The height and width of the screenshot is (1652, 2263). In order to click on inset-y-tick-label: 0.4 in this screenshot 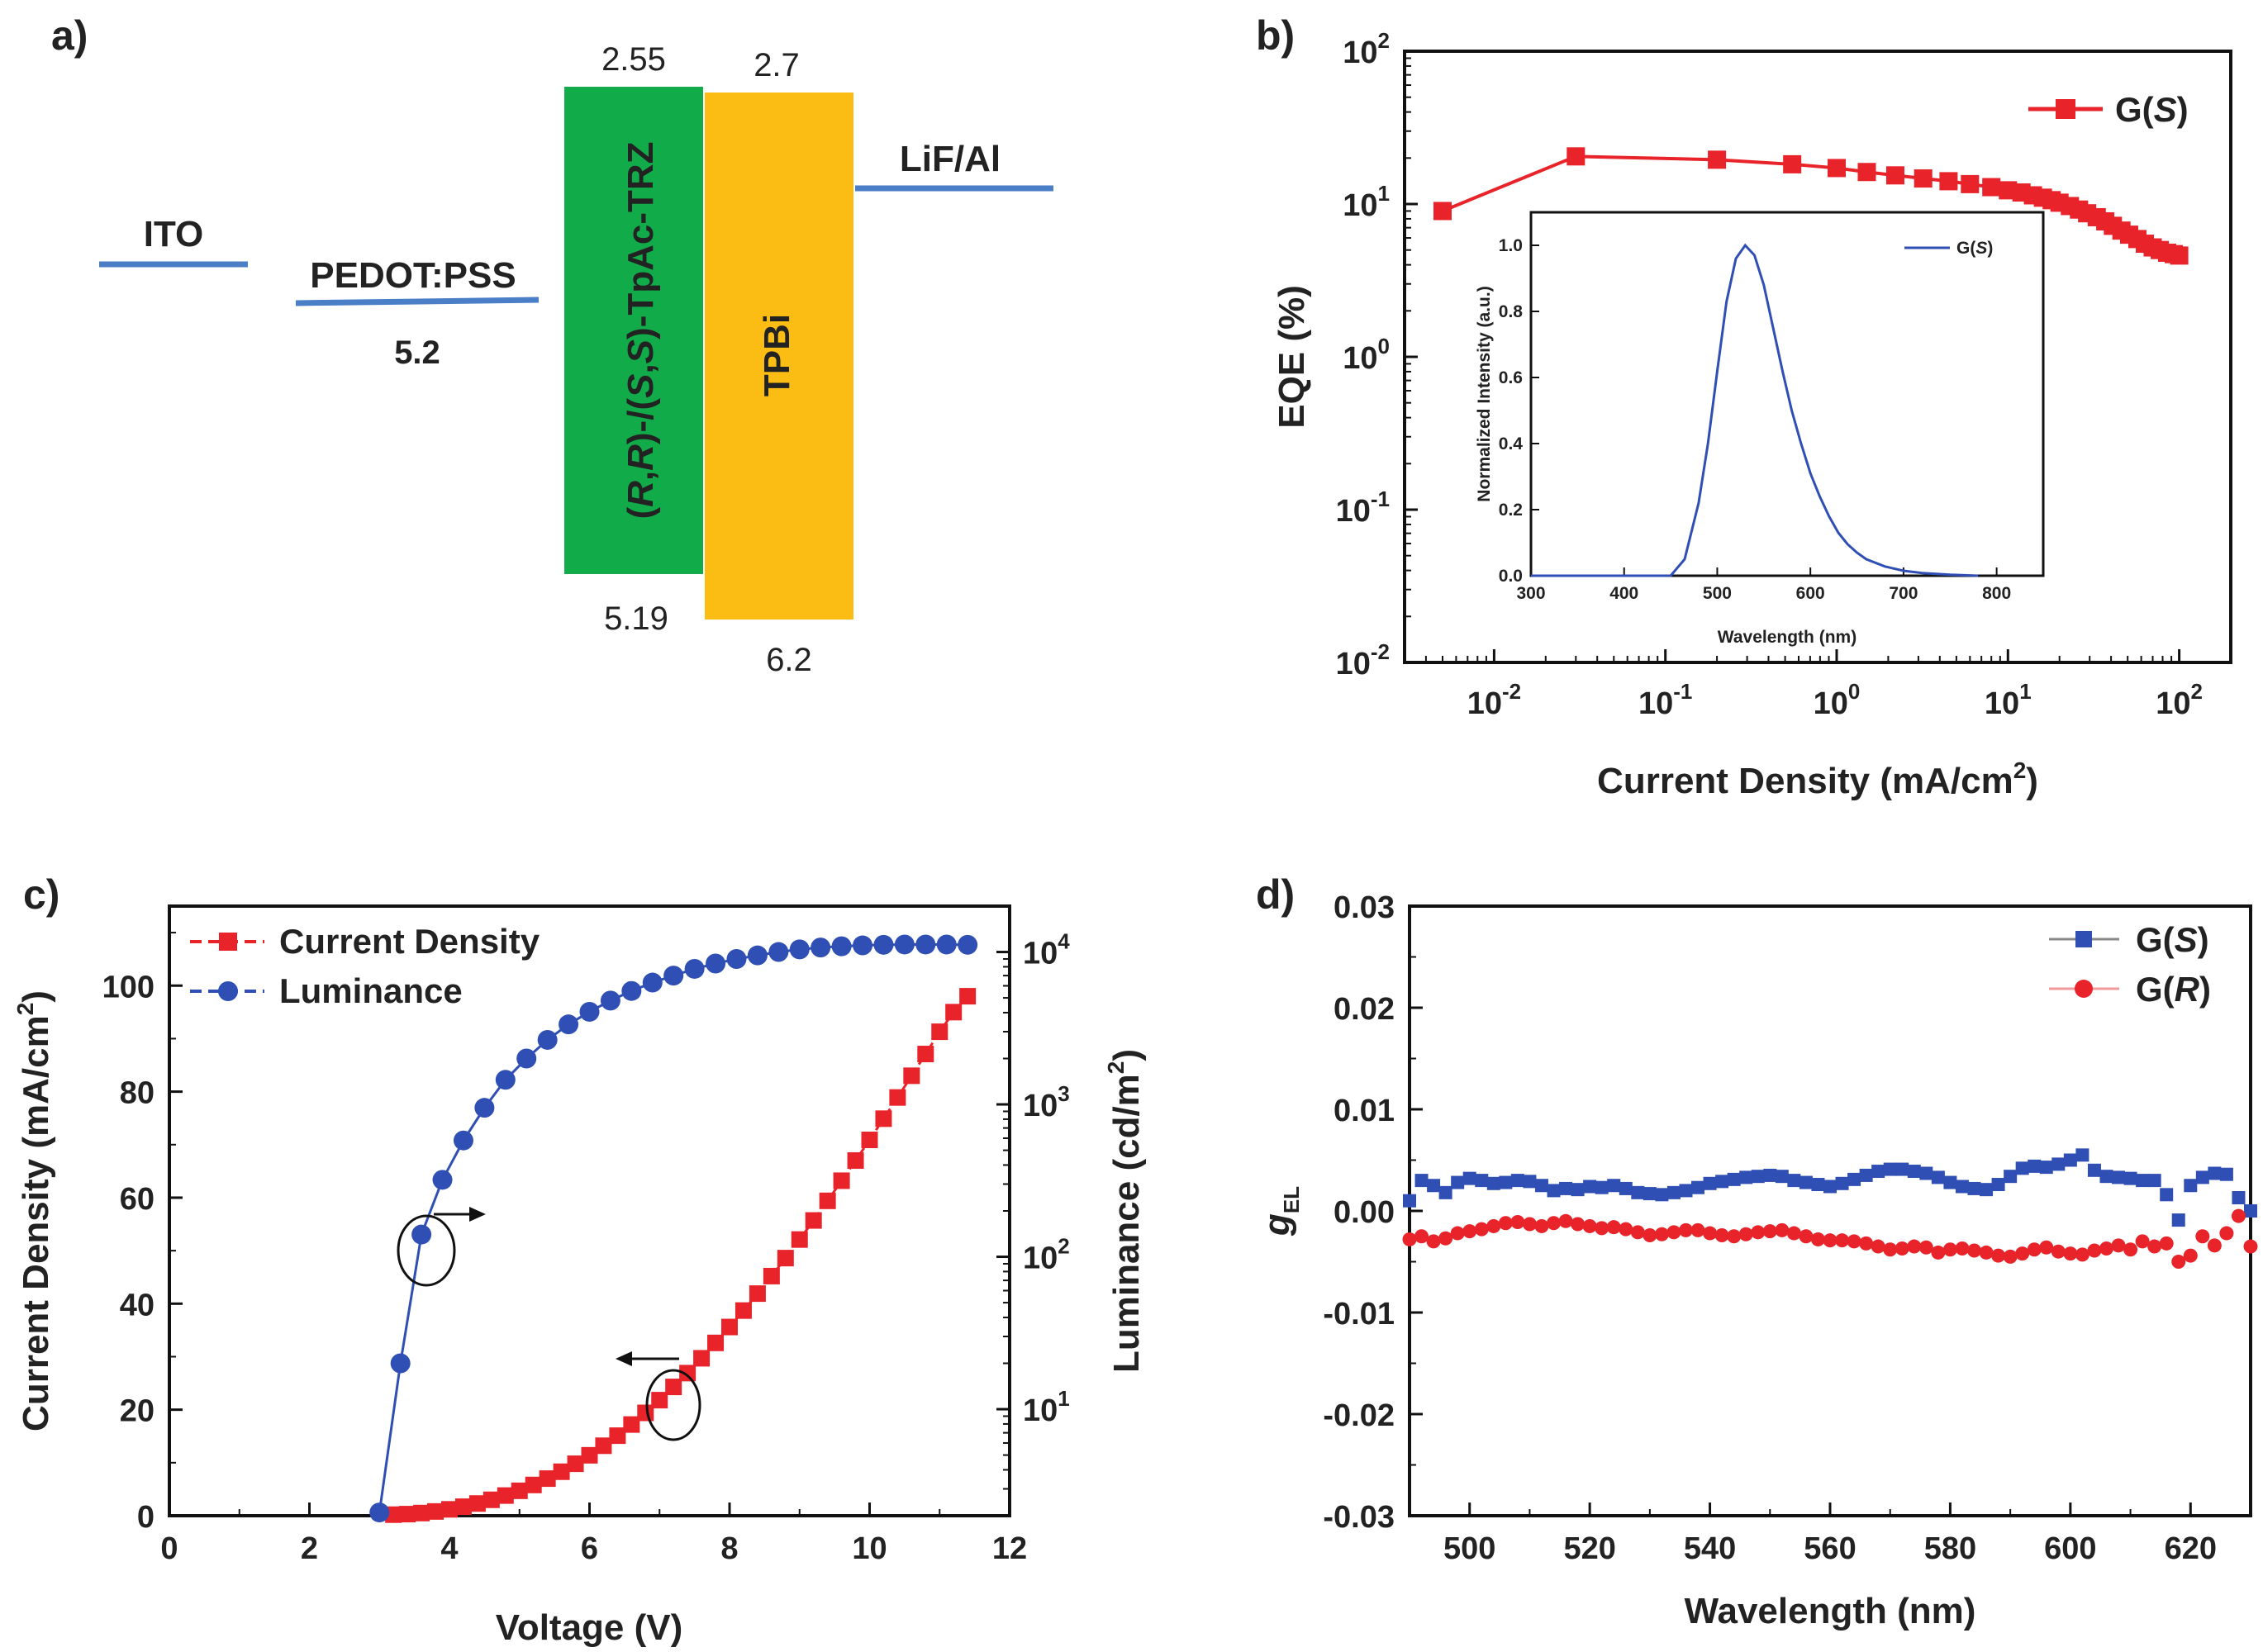, I will do `click(1511, 443)`.